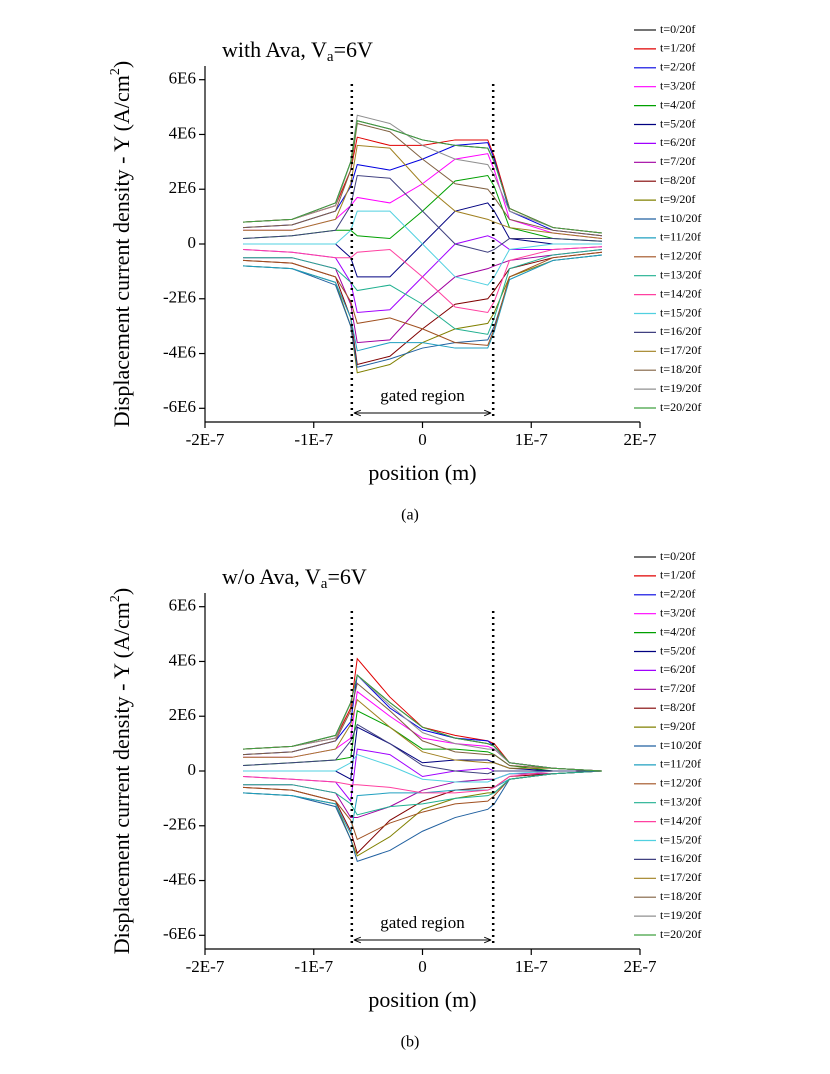 Image resolution: width=830 pixels, height=1074 pixels. What do you see at coordinates (179, 824) in the screenshot?
I see `y-tick-label: -2E6` at bounding box center [179, 824].